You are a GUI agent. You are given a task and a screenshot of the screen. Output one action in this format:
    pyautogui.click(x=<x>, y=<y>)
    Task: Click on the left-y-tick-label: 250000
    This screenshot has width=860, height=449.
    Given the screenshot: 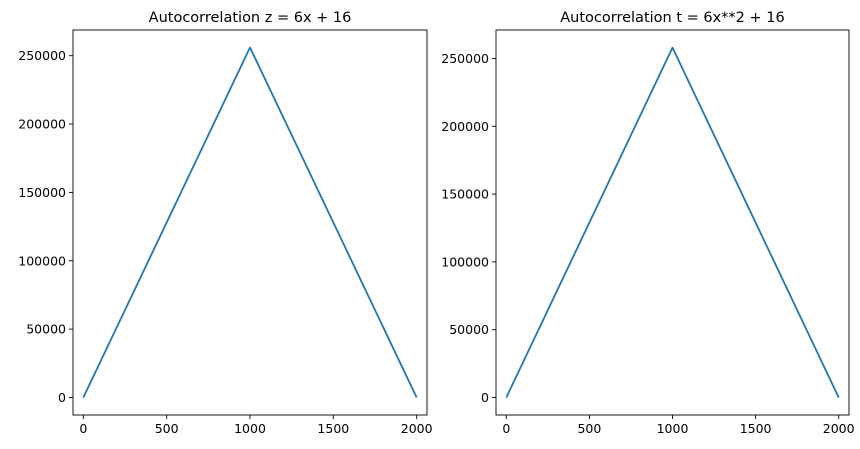 What is the action you would take?
    pyautogui.click(x=42, y=55)
    